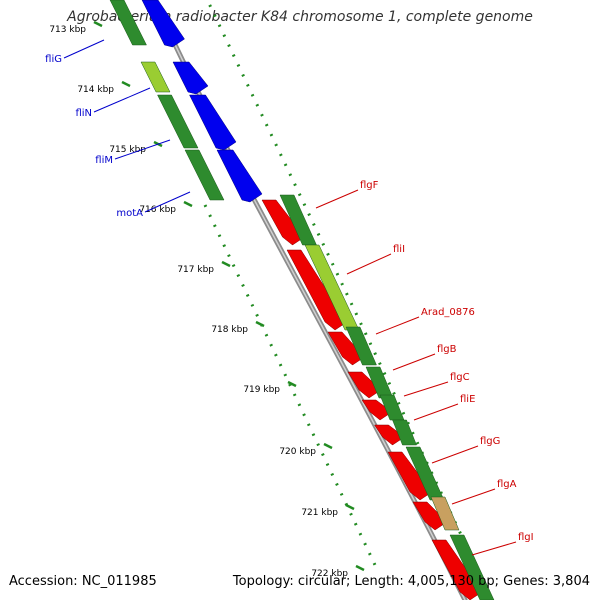 This screenshot has height=600, width=600. Describe the element at coordinates (448, 312) in the screenshot. I see `reverse-gene-label: Arad_0876` at that location.